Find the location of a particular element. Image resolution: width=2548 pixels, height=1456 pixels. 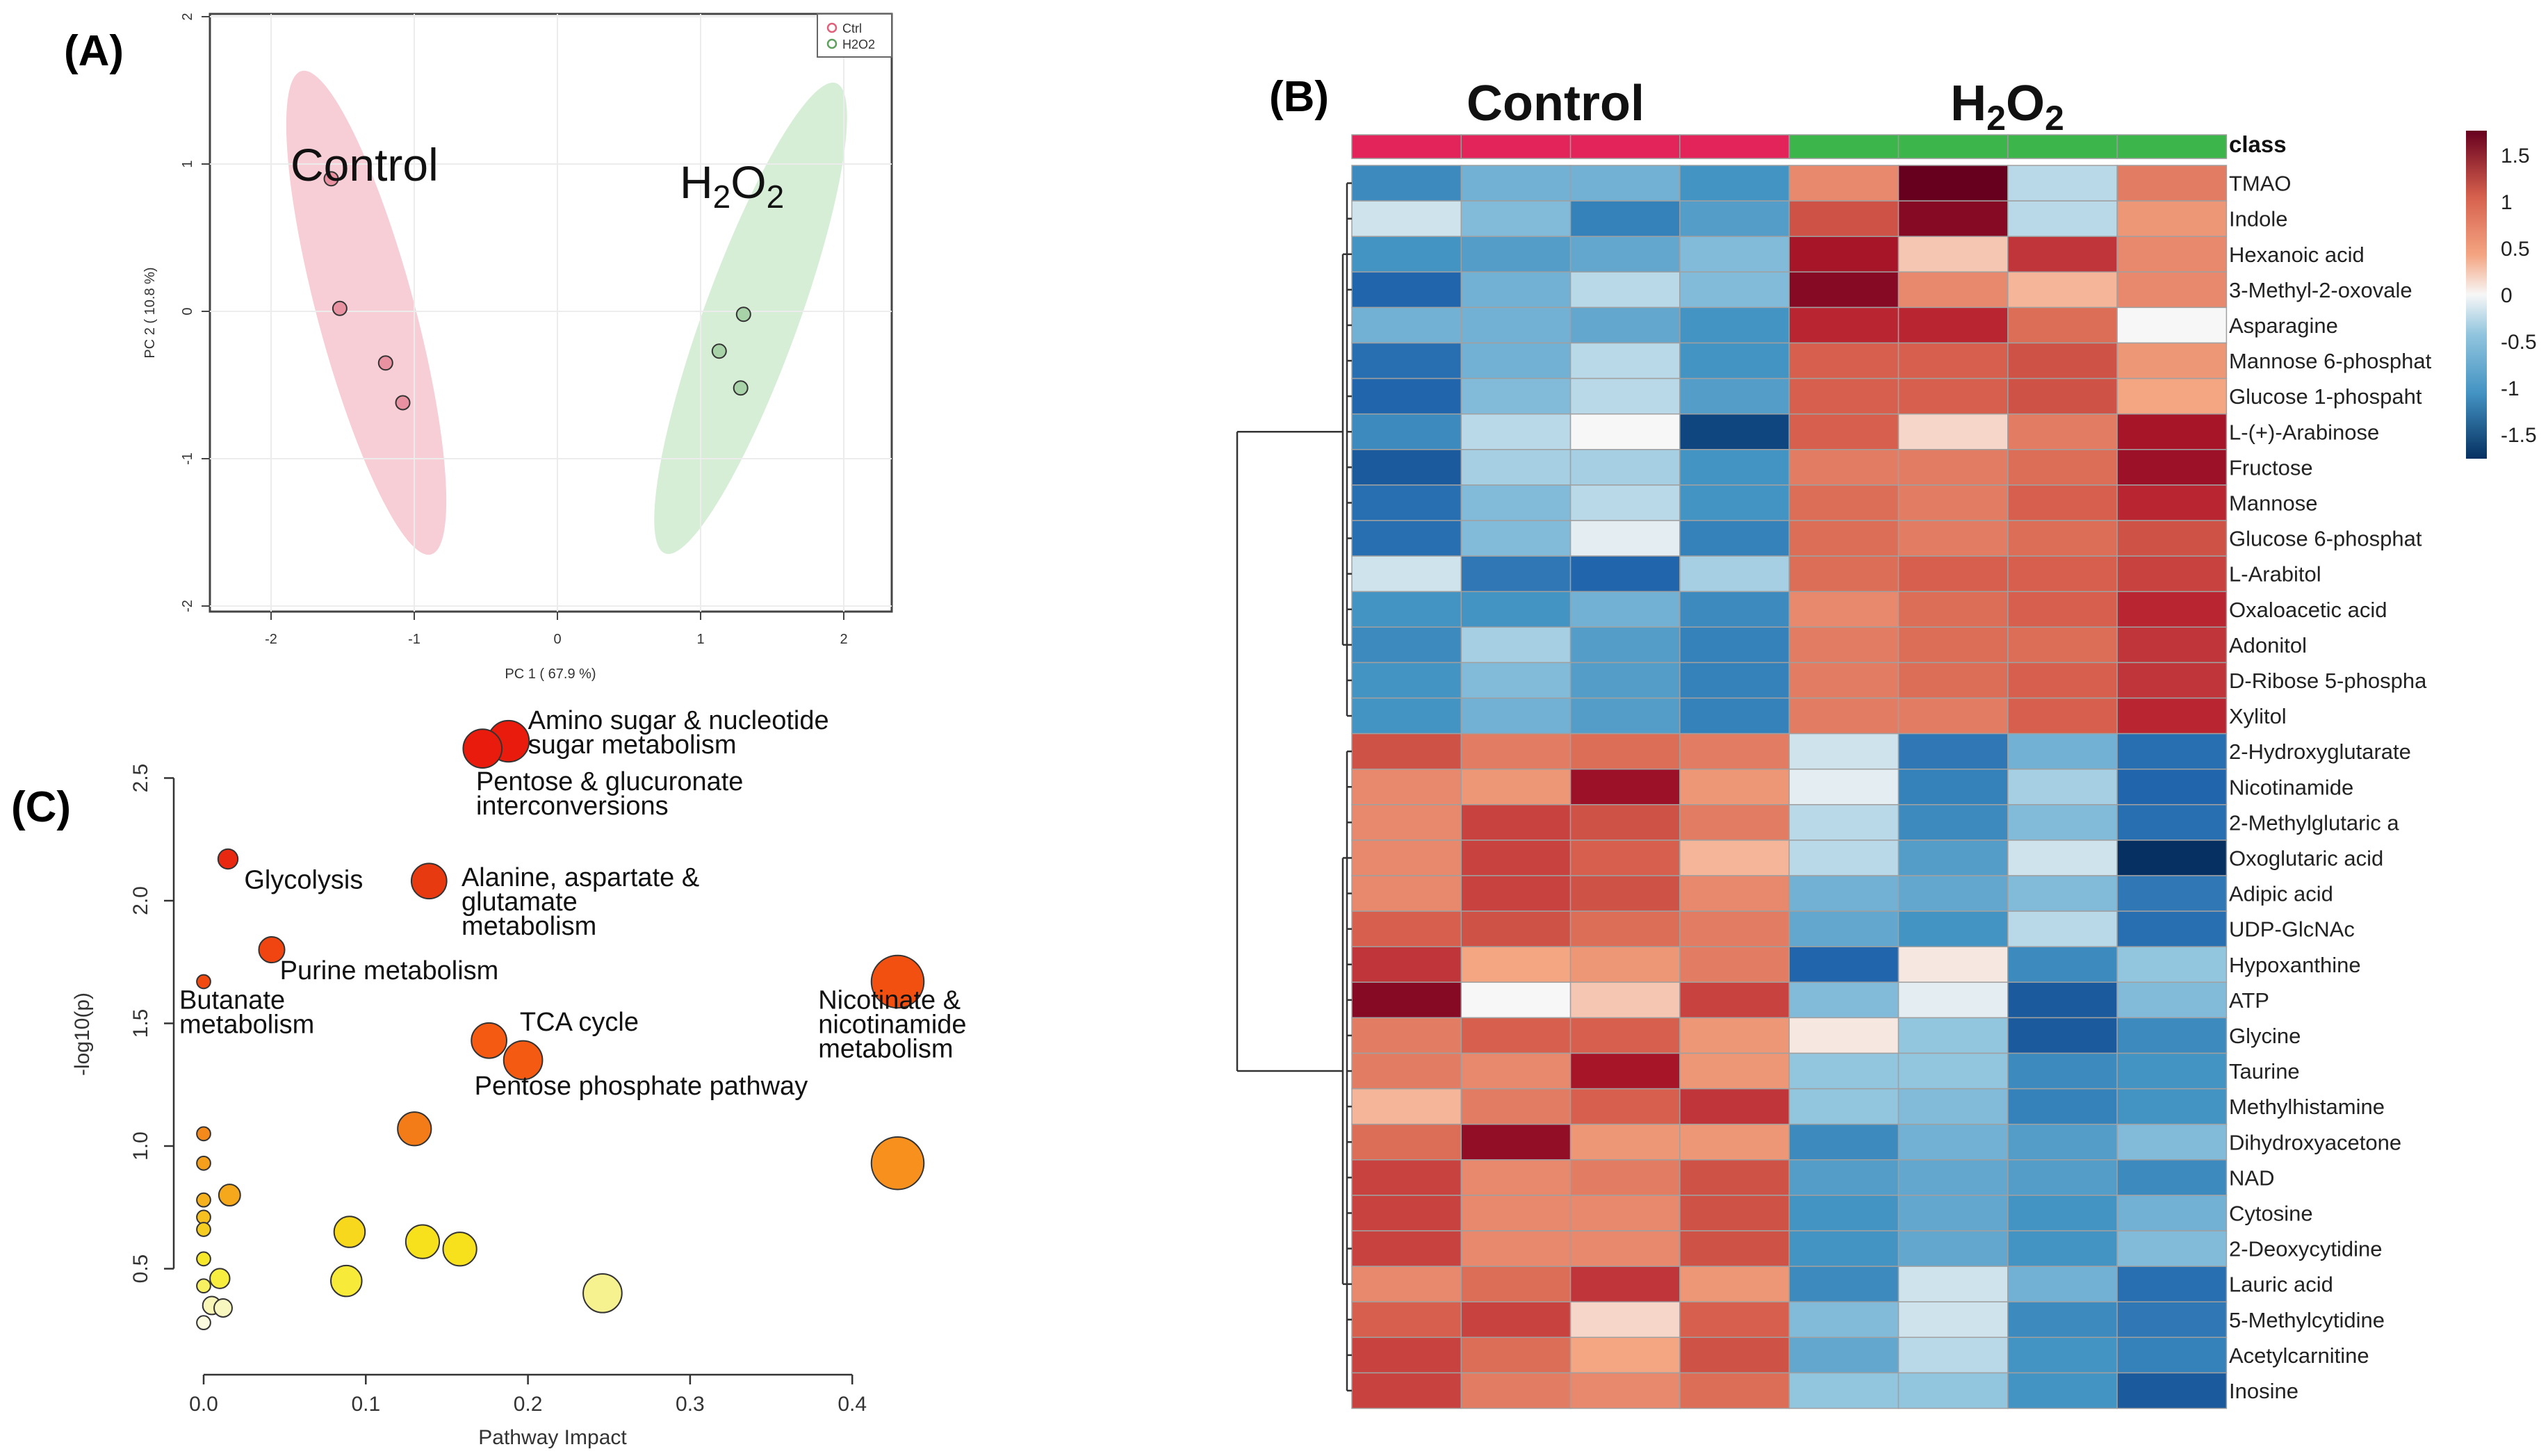

pathway-annotation: Pentose & glucuronate interconversions is located at coordinates (610, 794).